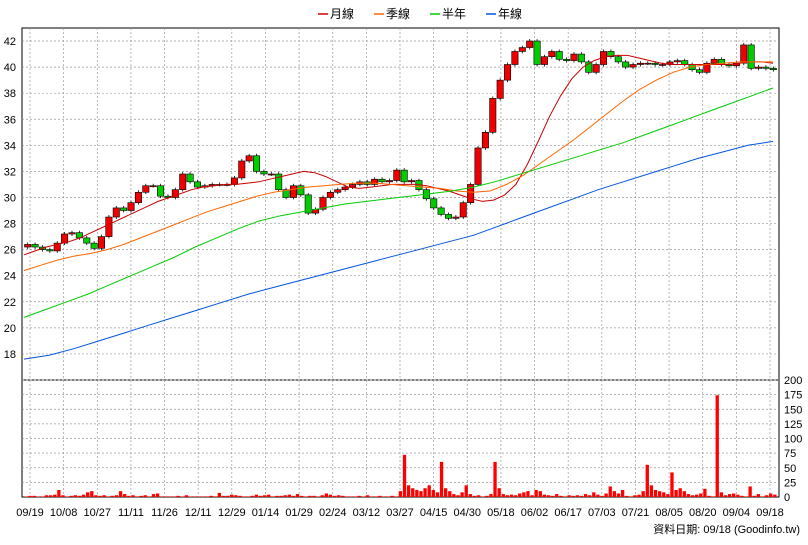 The image size is (808, 545). I want to click on x-tick-label: 04/15, so click(434, 513).